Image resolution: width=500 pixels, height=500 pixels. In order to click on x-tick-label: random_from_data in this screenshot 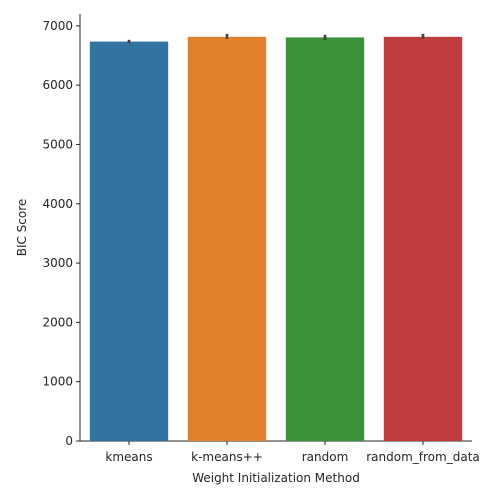, I will do `click(423, 457)`.